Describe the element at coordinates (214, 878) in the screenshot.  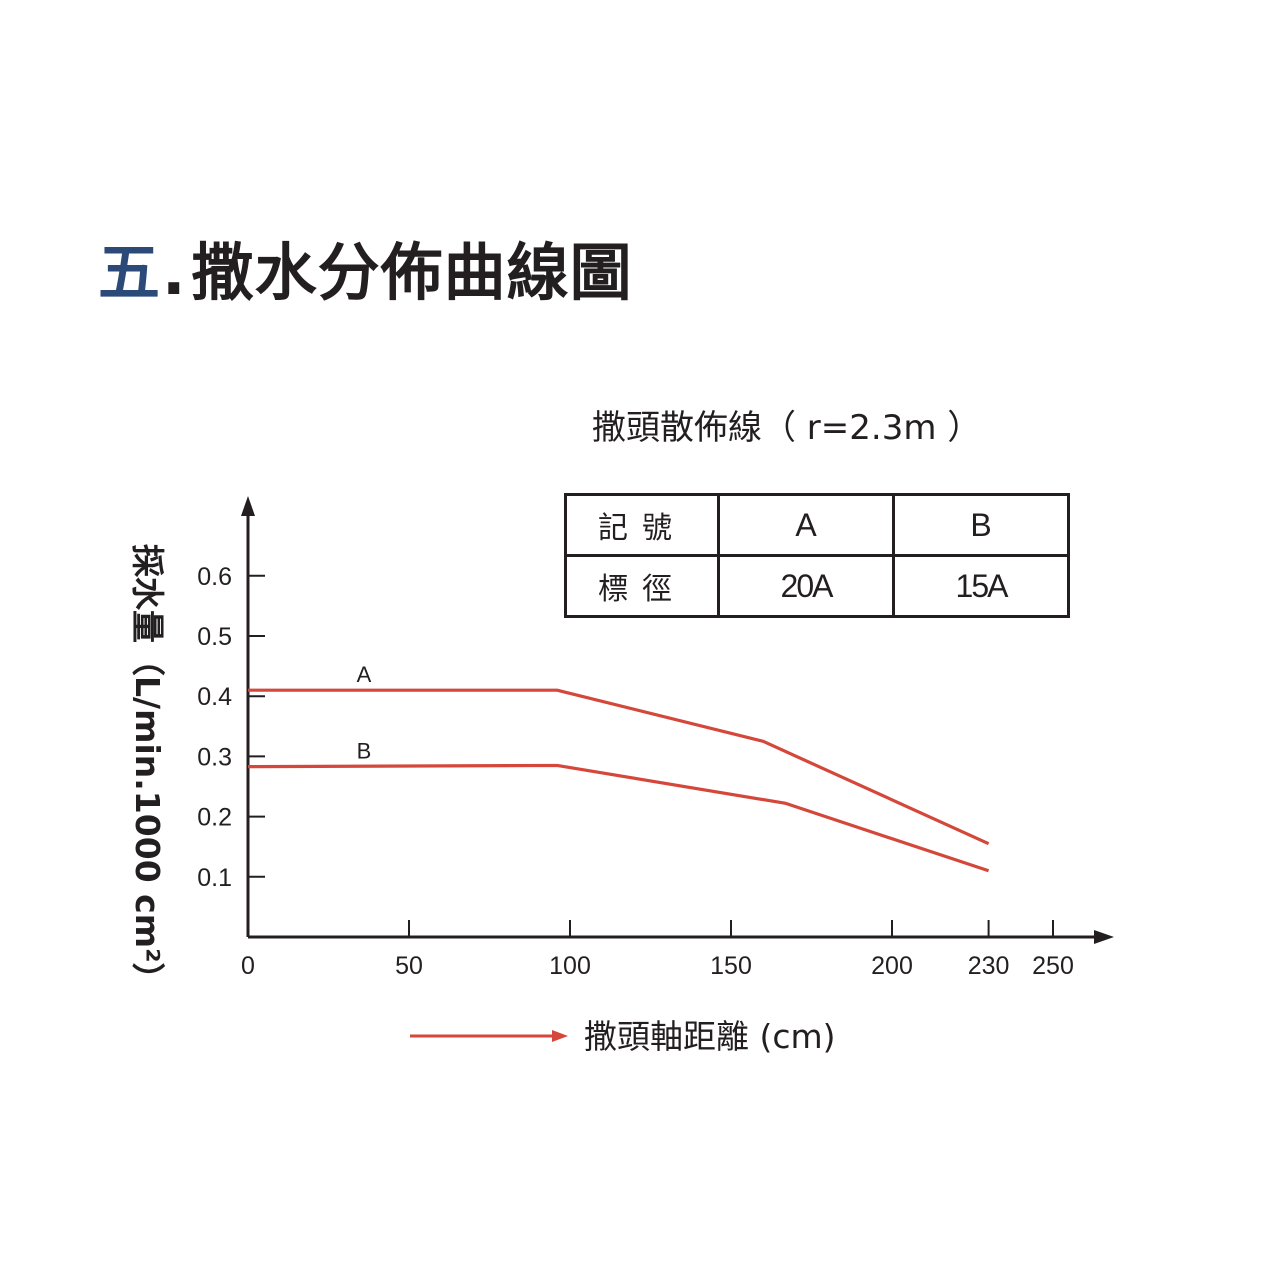
I see `y-tick-label: 0.1` at that location.